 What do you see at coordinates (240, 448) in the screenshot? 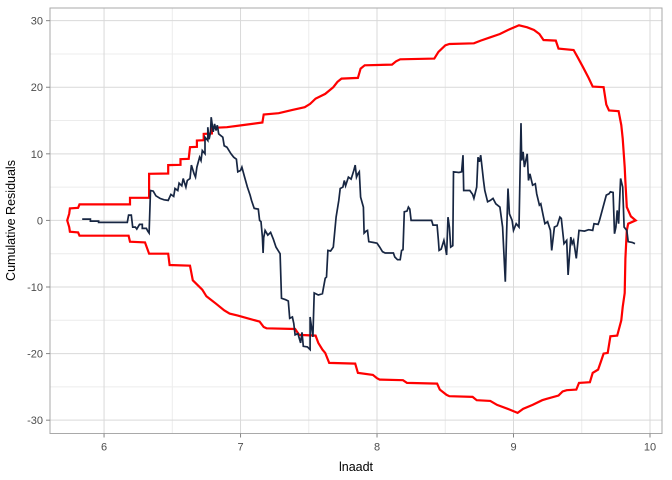
I see `x-tick-label: 7` at bounding box center [240, 448].